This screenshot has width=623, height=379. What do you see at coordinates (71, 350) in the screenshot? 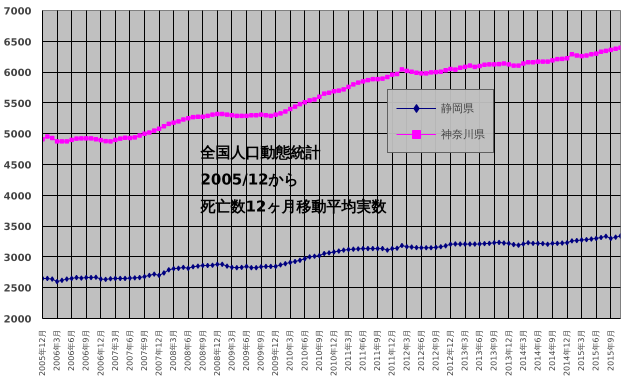
I see `x-tick-label: 2006年6月` at bounding box center [71, 350].